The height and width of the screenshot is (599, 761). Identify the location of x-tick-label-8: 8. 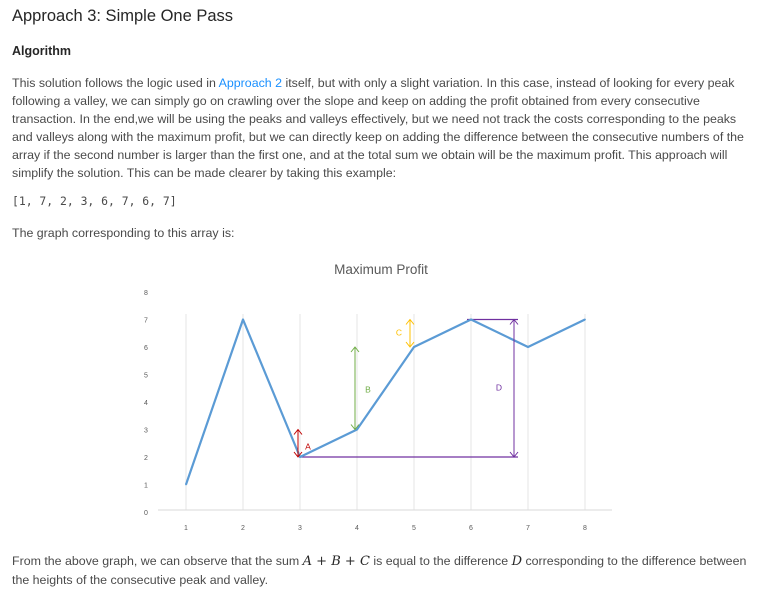
(585, 528).